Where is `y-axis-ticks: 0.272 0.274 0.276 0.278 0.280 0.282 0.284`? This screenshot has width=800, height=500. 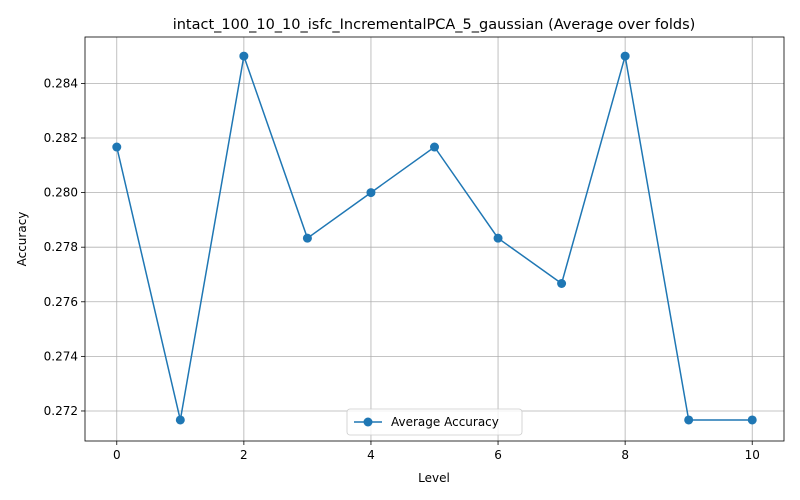
y-axis-ticks: 0.272 0.274 0.276 0.278 0.280 0.282 0.284 is located at coordinates (64, 247).